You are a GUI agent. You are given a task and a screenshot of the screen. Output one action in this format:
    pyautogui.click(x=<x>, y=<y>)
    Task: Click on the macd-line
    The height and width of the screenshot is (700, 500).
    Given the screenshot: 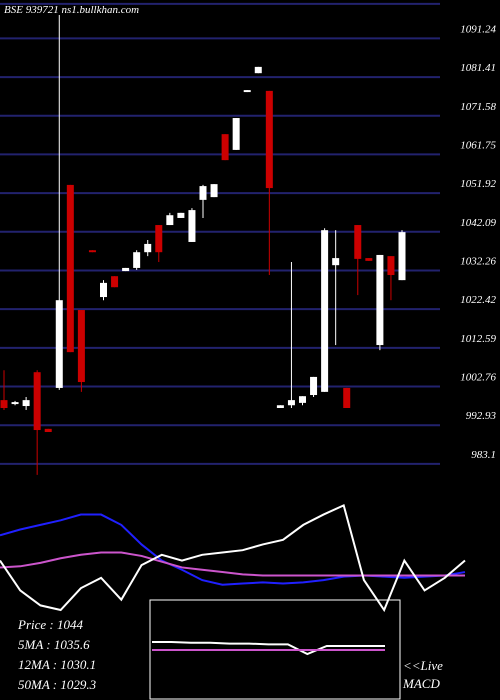 What is the action you would take?
    pyautogui.click(x=268, y=648)
    